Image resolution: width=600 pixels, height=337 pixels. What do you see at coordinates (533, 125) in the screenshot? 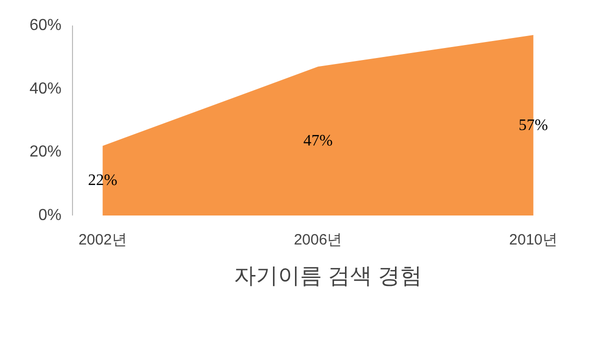
I see `text: 57%` at bounding box center [533, 125].